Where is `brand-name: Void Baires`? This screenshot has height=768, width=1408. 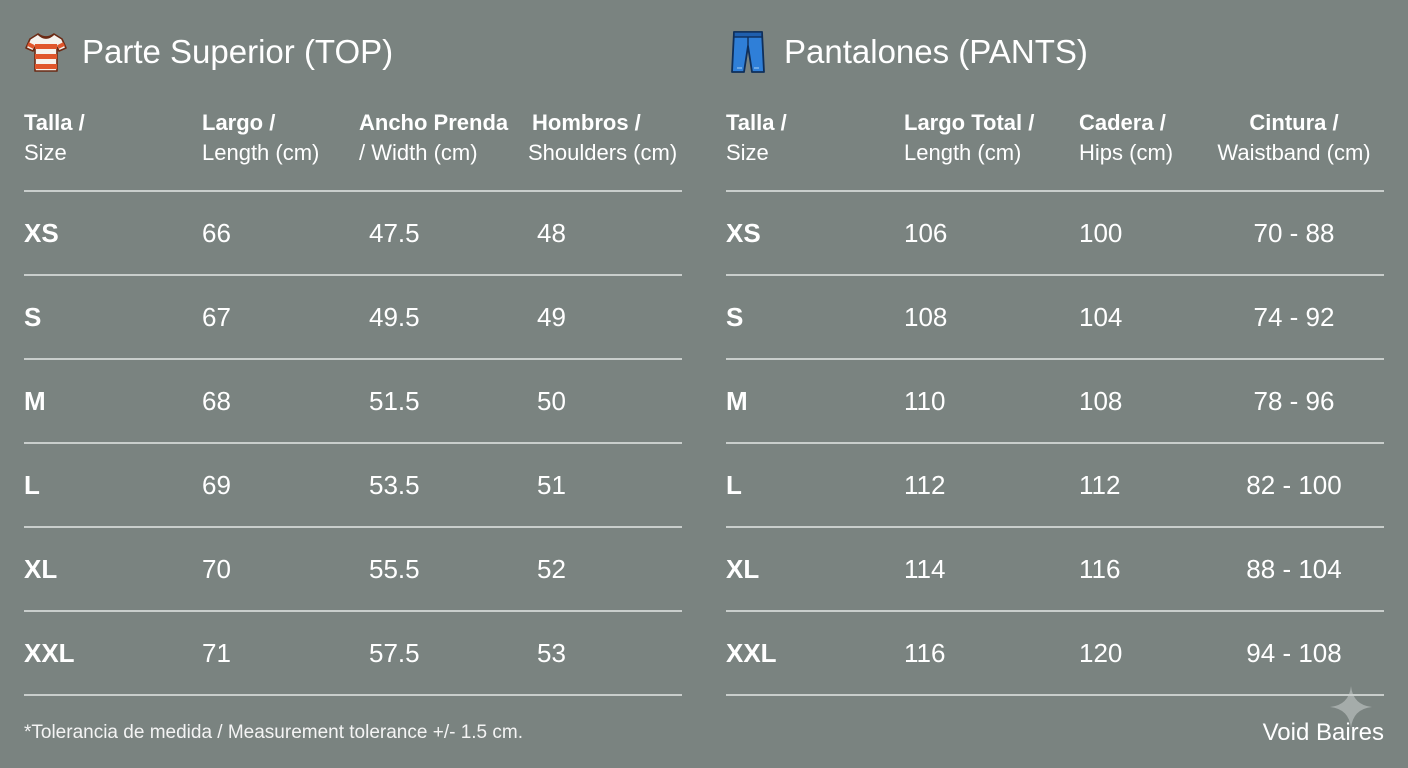
brand-name: Void Baires is located at coordinates (1323, 732).